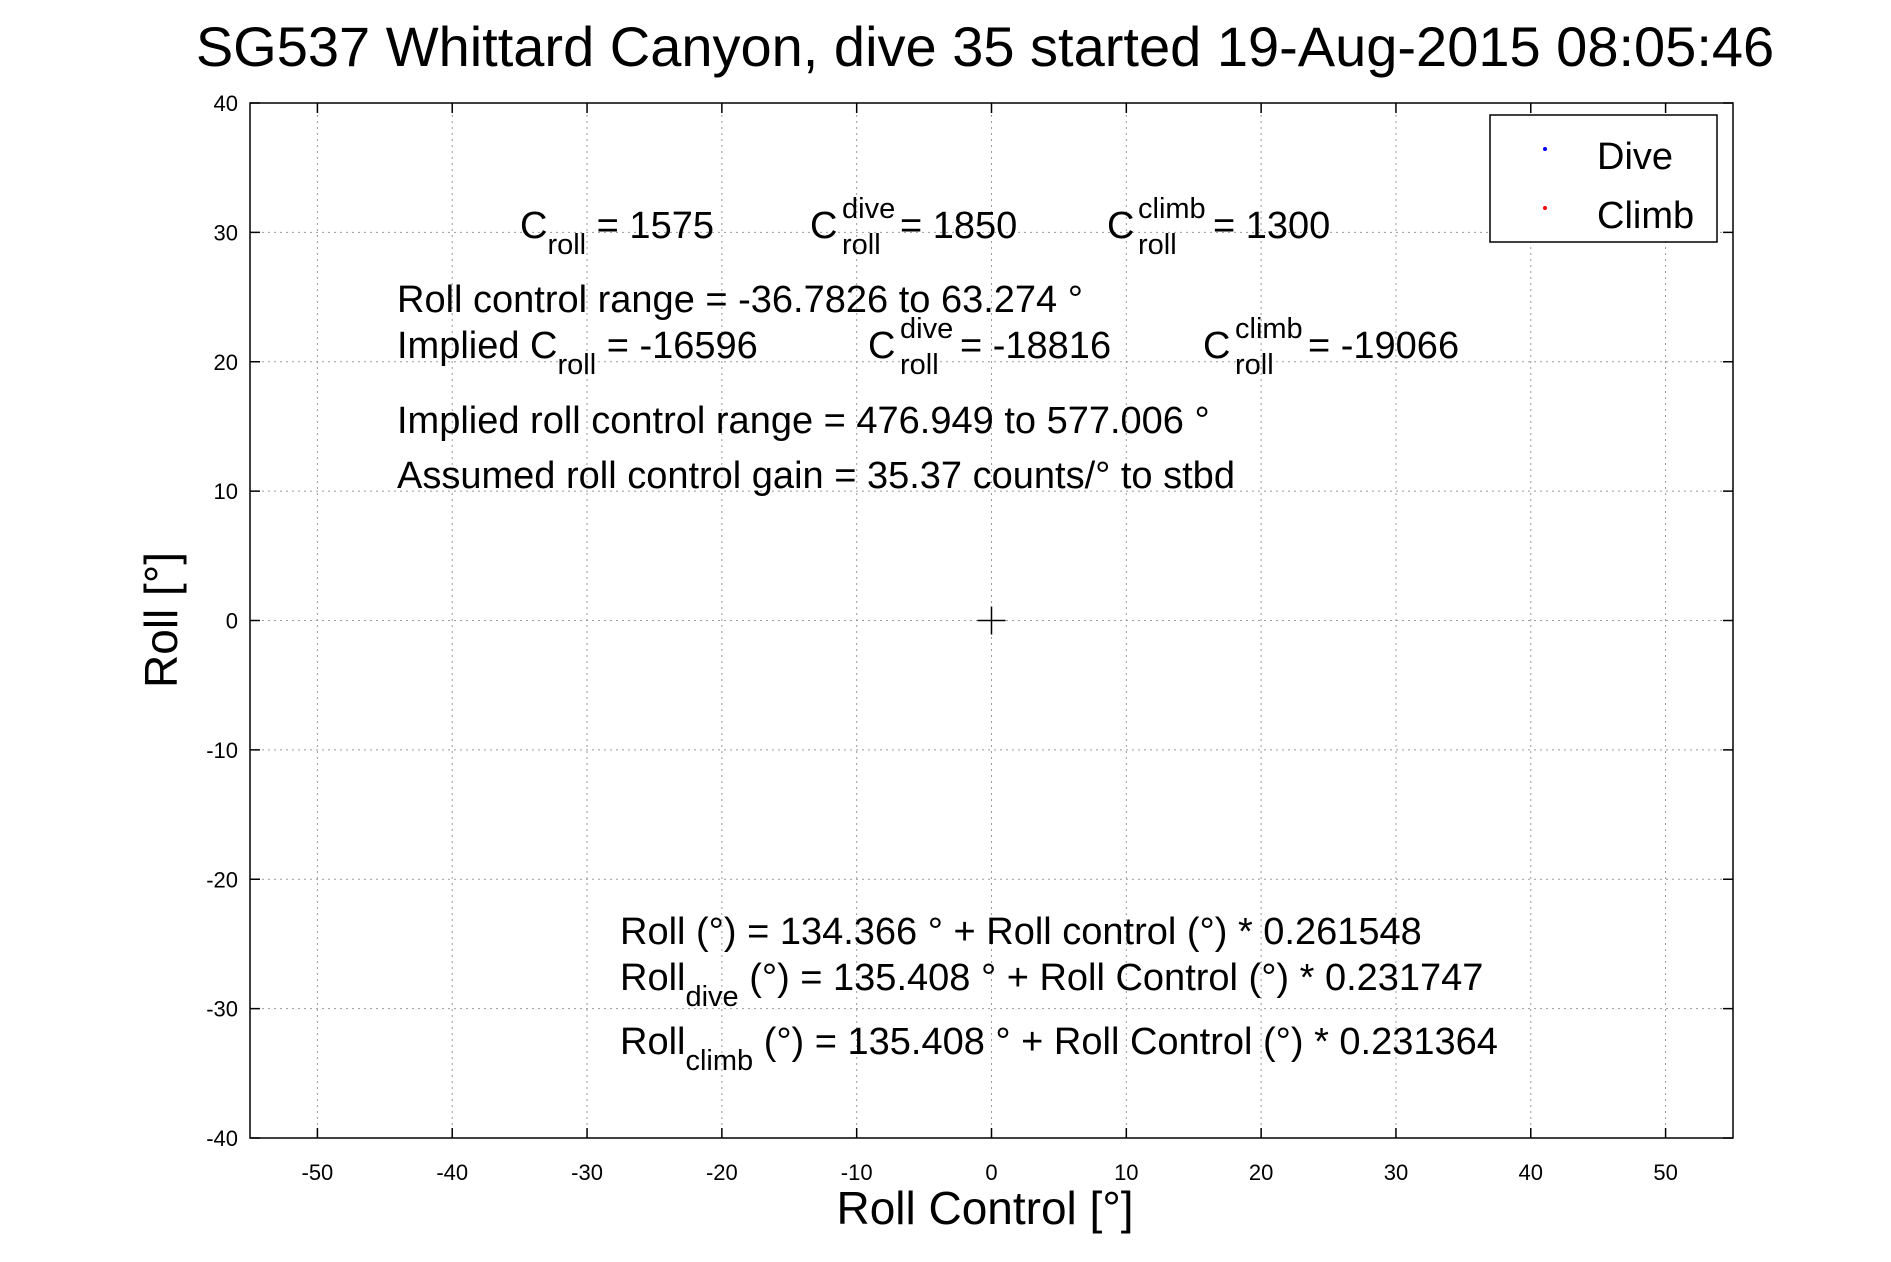 This screenshot has height=1262, width=1891. I want to click on annotation-c-roll-climb-value: = 1300, so click(1271, 226).